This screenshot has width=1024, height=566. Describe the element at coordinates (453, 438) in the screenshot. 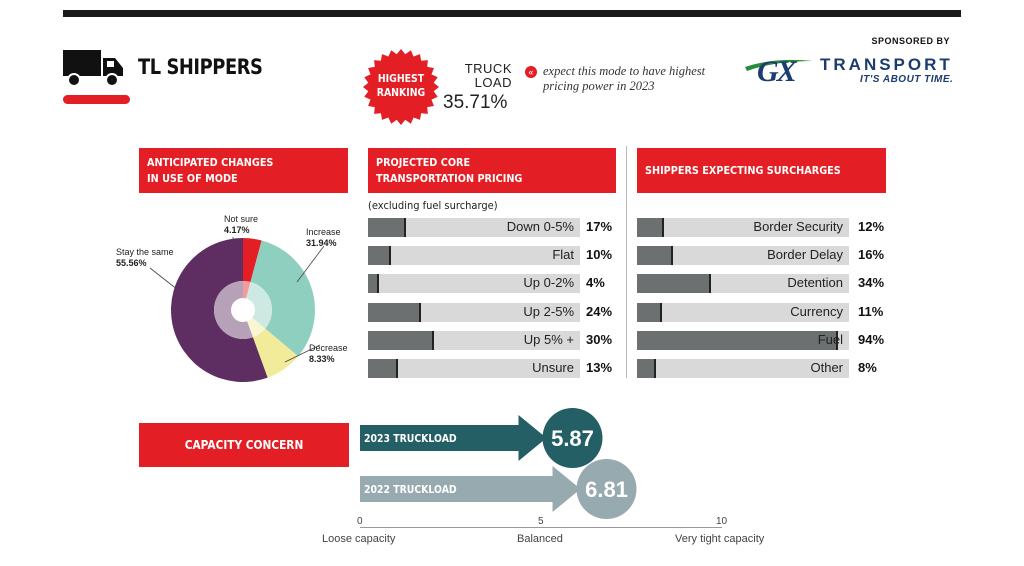

I see `capacity-arrow-shape` at that location.